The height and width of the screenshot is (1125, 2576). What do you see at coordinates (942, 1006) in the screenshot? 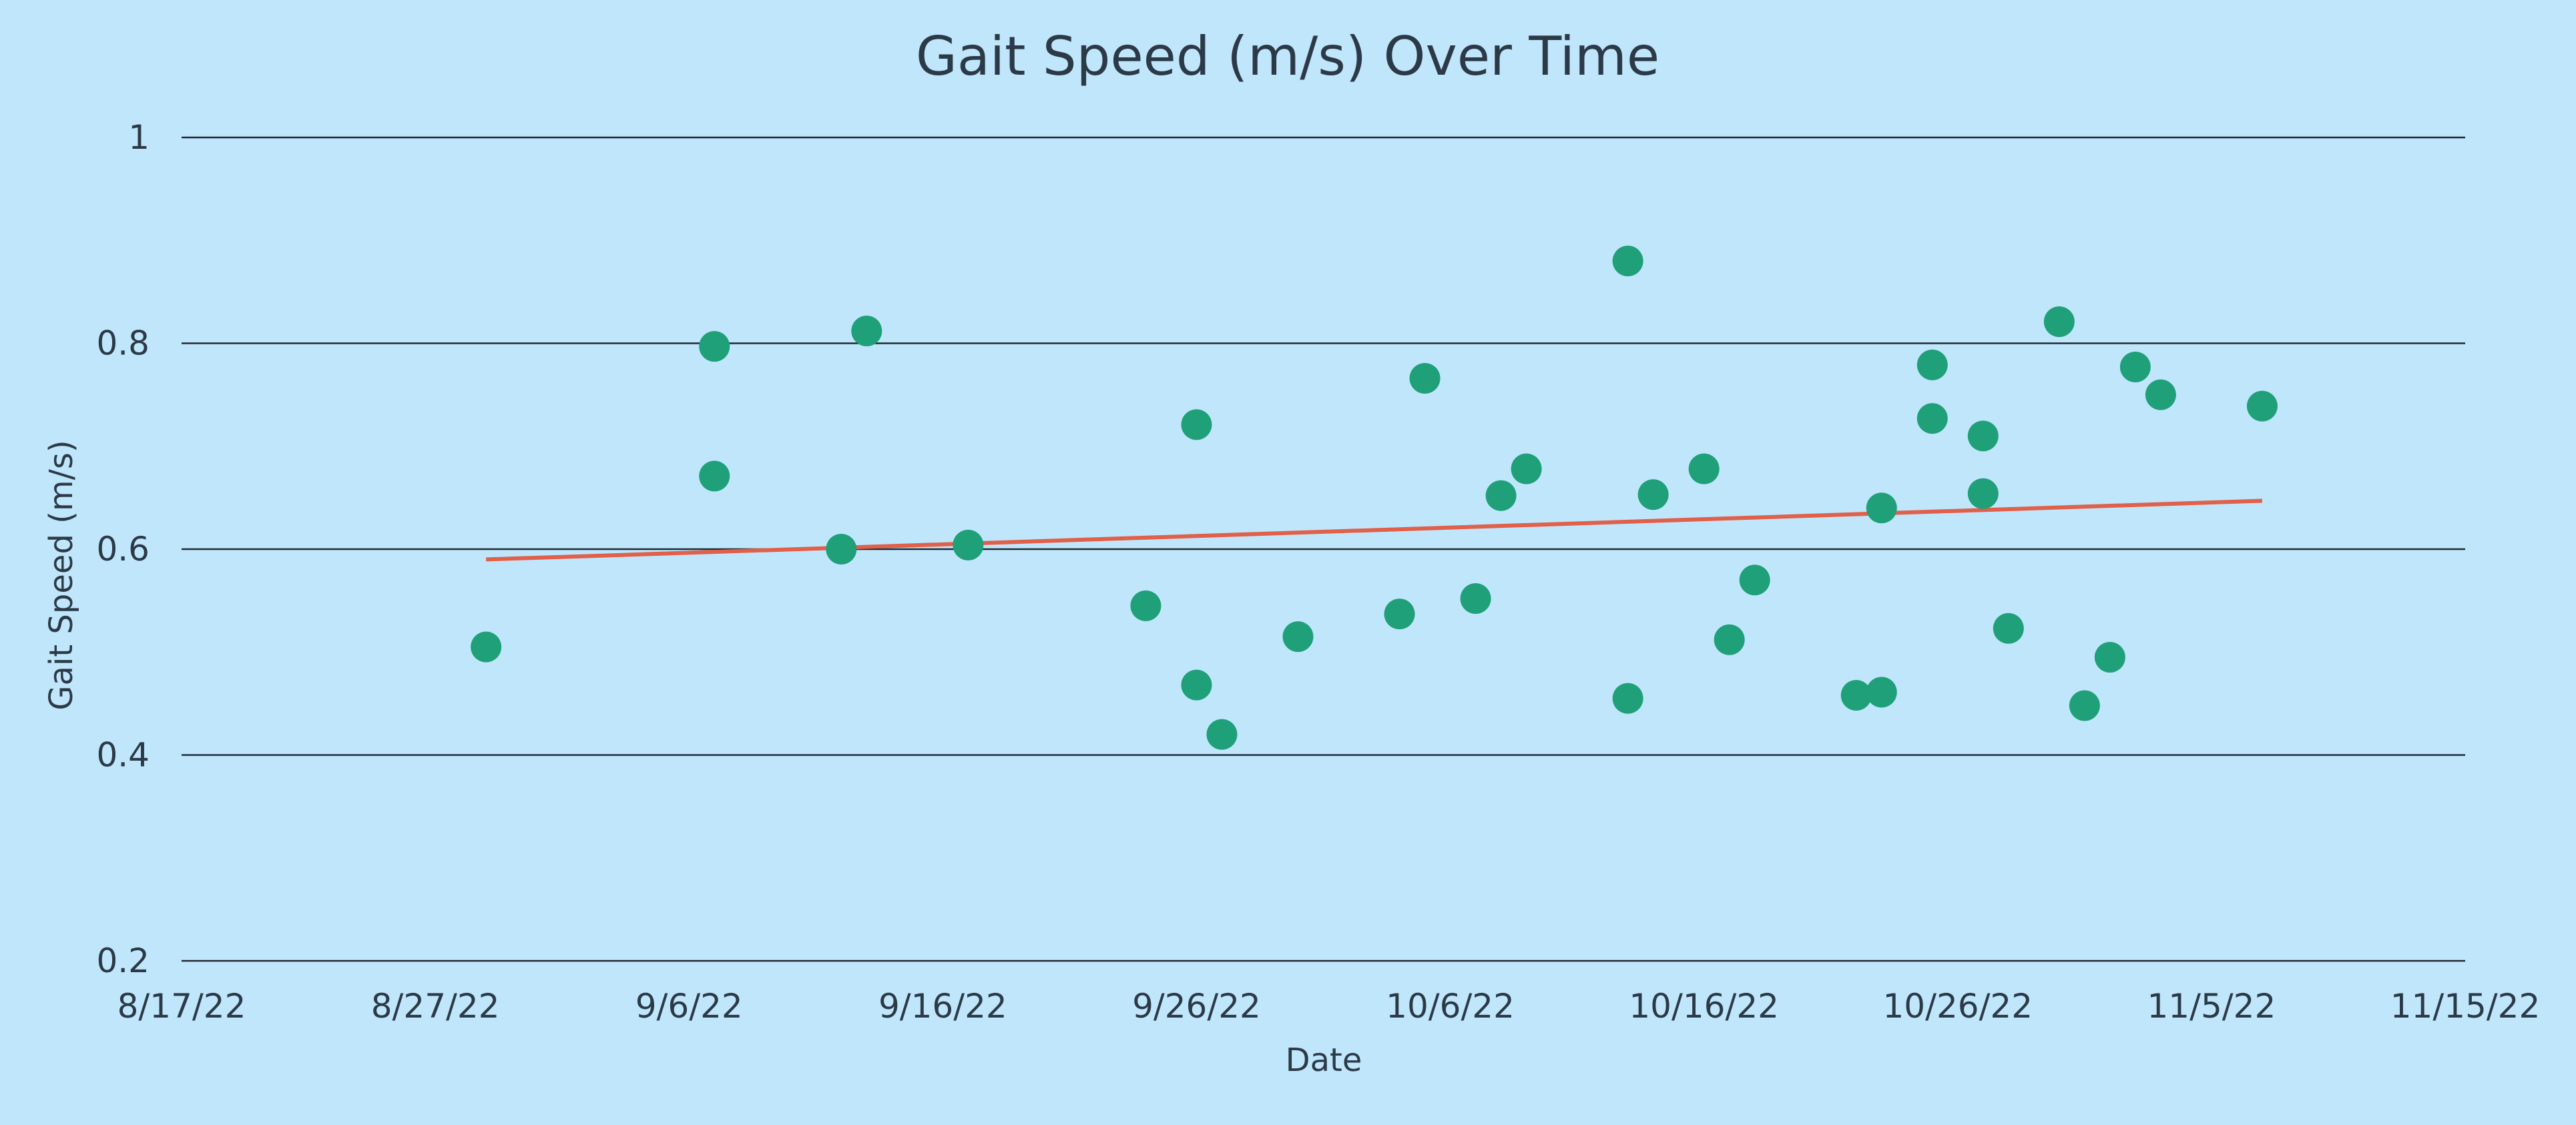
I see `x-tick-label: 9/16/22` at bounding box center [942, 1006].